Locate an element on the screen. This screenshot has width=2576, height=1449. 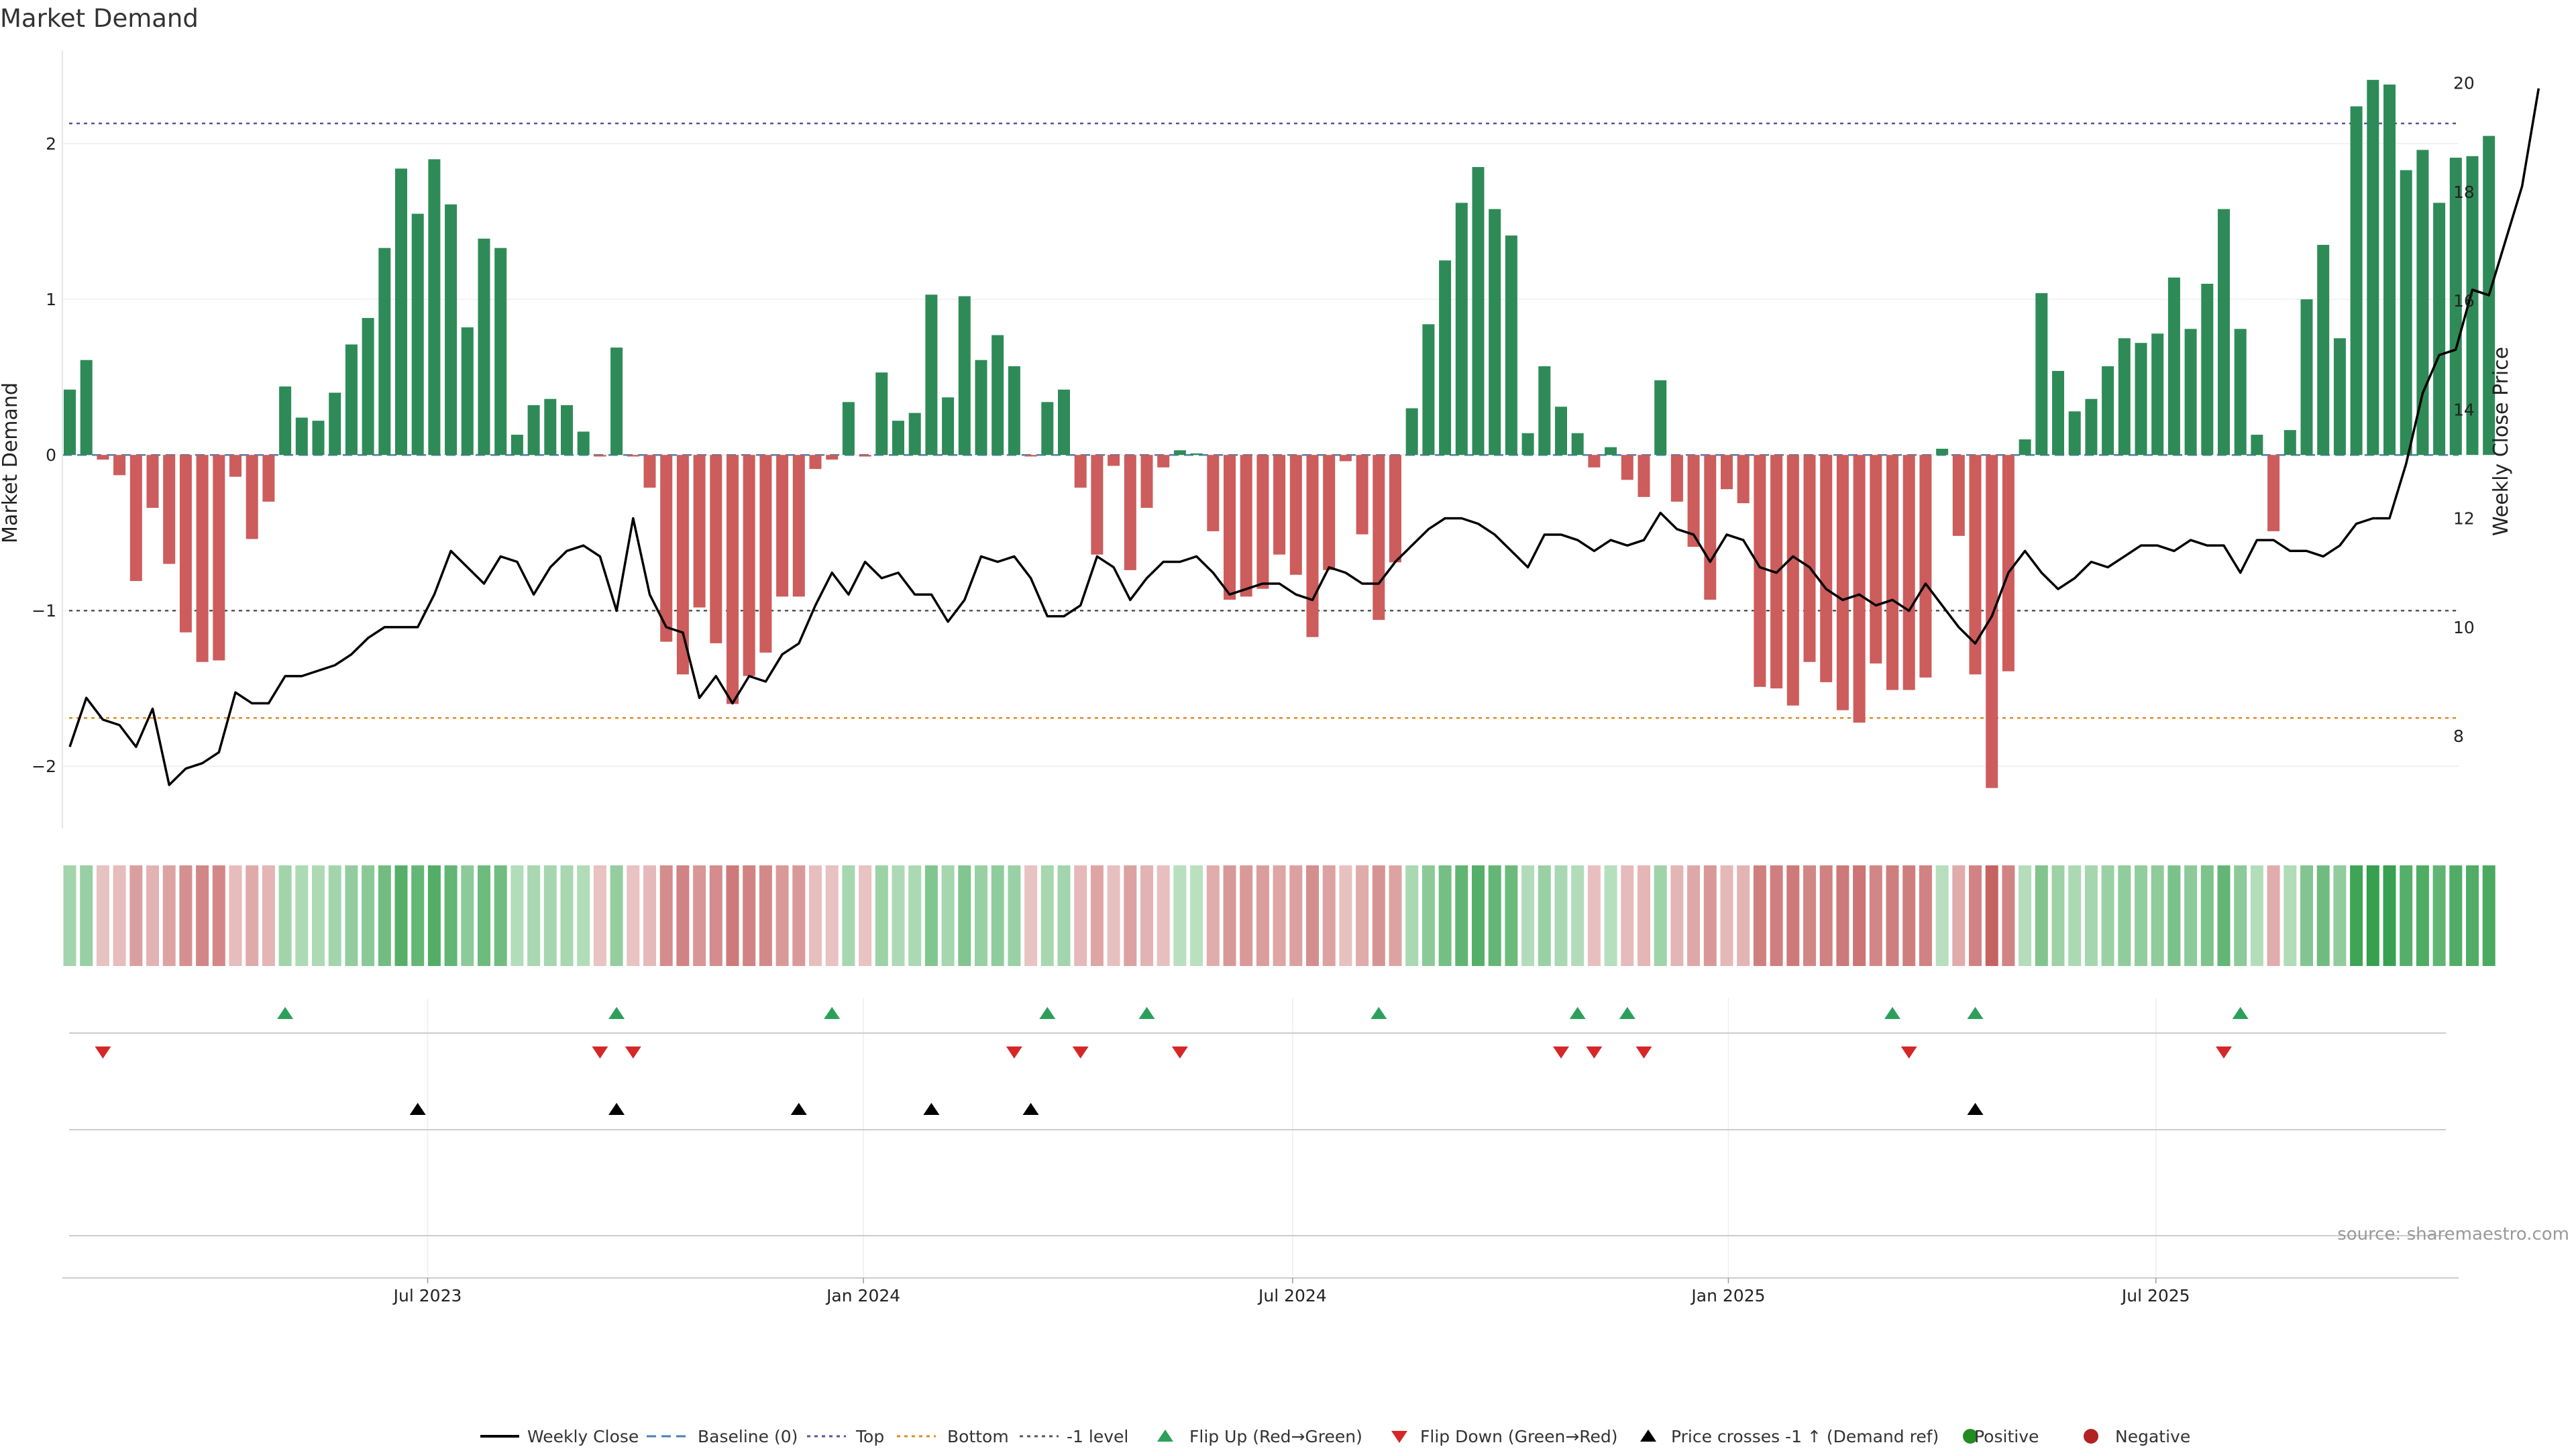
legend-label: Top is located at coordinates (869, 1436).